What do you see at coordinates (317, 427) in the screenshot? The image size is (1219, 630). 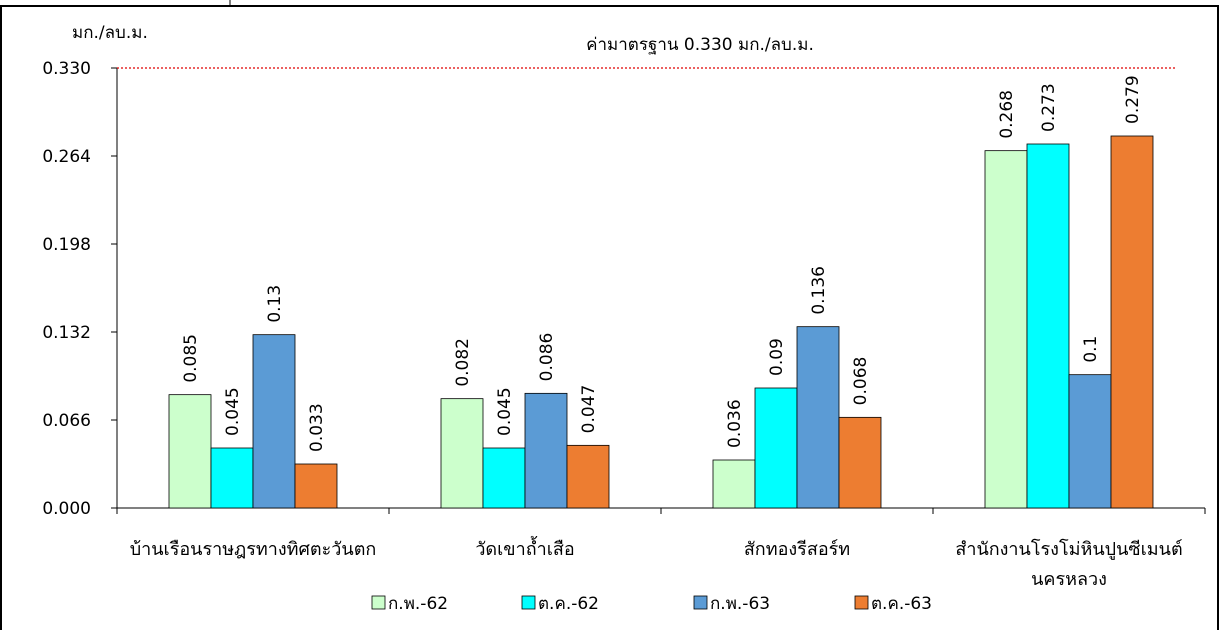 I see `data-label: 0.033` at bounding box center [317, 427].